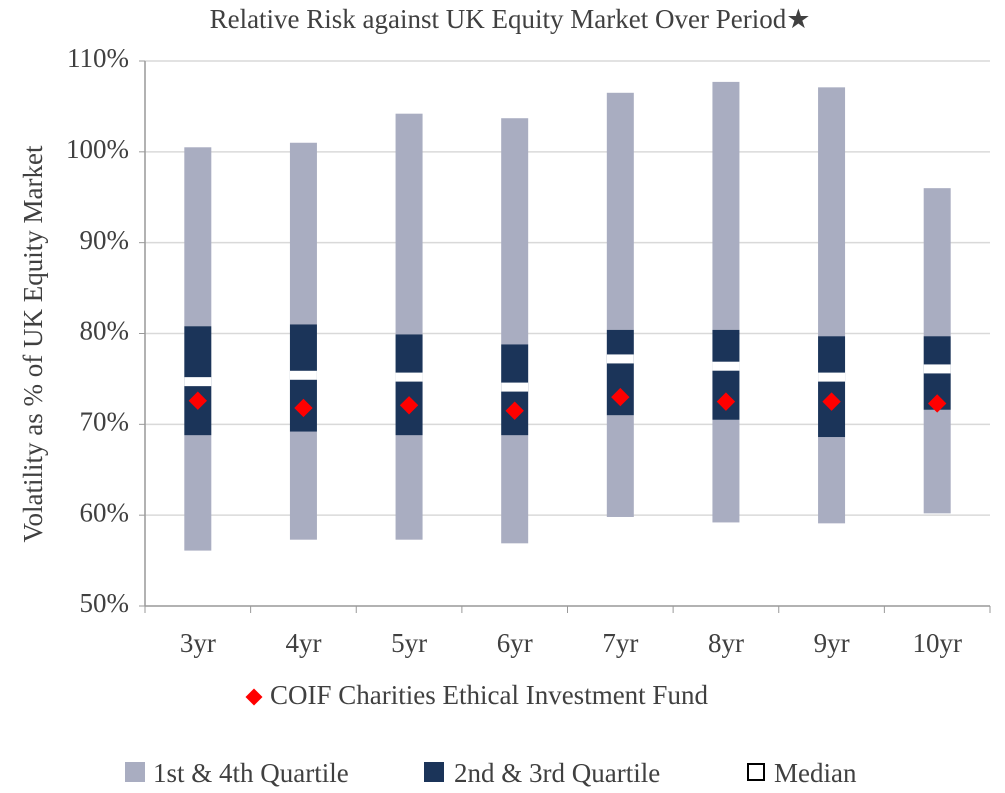  I want to click on legend-label: COIF Charities Ethical Investment Fund, so click(489, 695).